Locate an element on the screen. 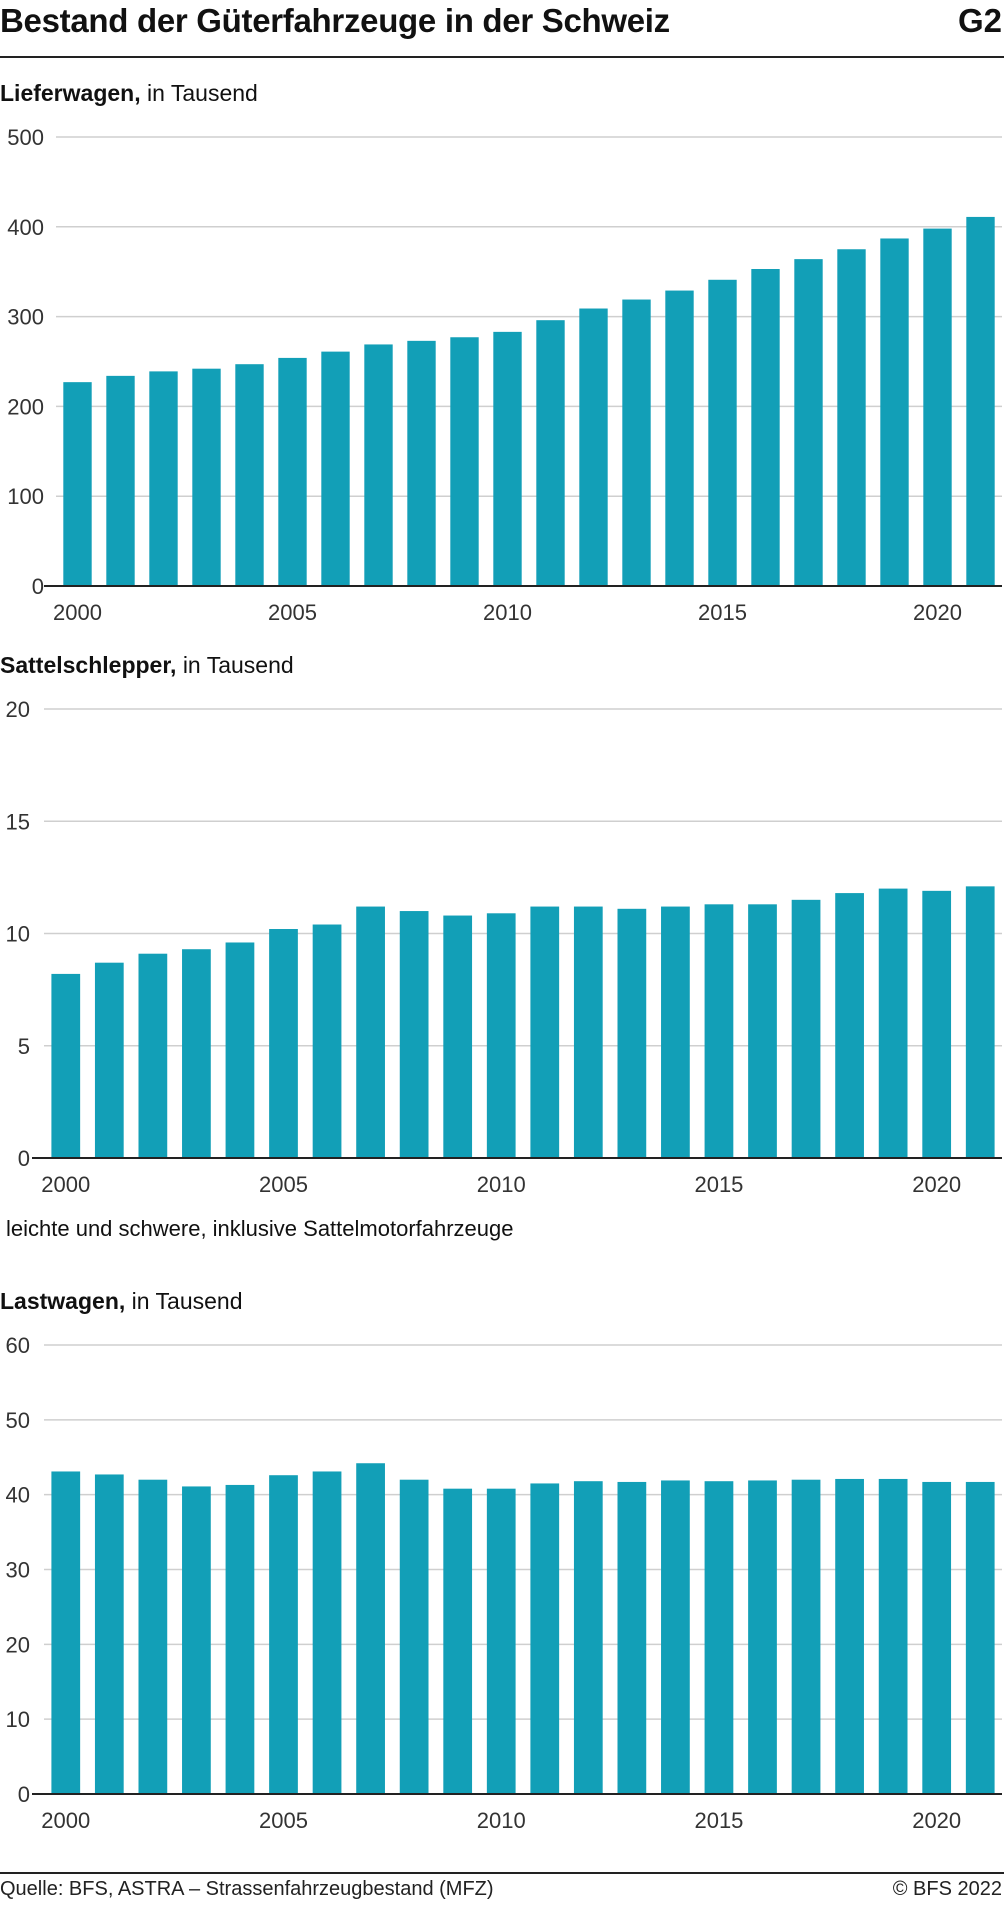  panel-title-main: Lastwagen, is located at coordinates (63, 1301).